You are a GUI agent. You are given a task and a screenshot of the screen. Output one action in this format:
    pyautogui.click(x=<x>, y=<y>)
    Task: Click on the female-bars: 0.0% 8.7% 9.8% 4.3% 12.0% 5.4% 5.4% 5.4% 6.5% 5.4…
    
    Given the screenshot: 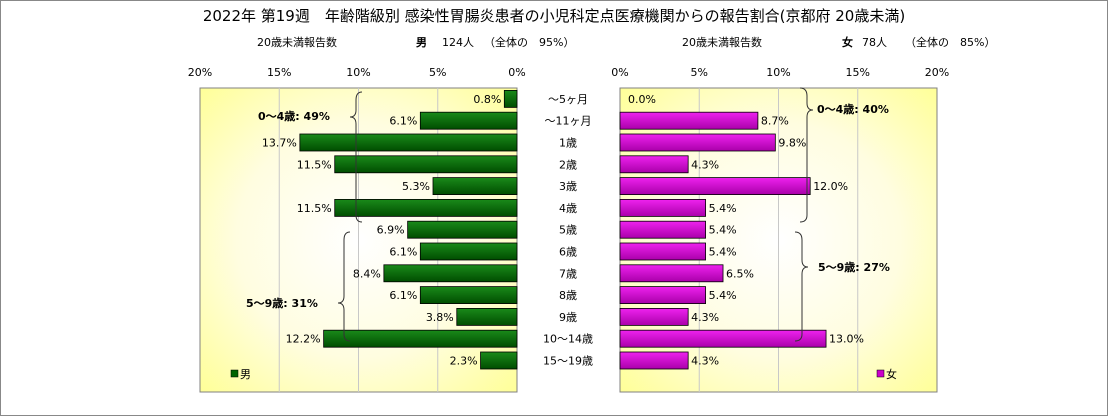 What is the action you would take?
    pyautogui.click(x=741, y=231)
    